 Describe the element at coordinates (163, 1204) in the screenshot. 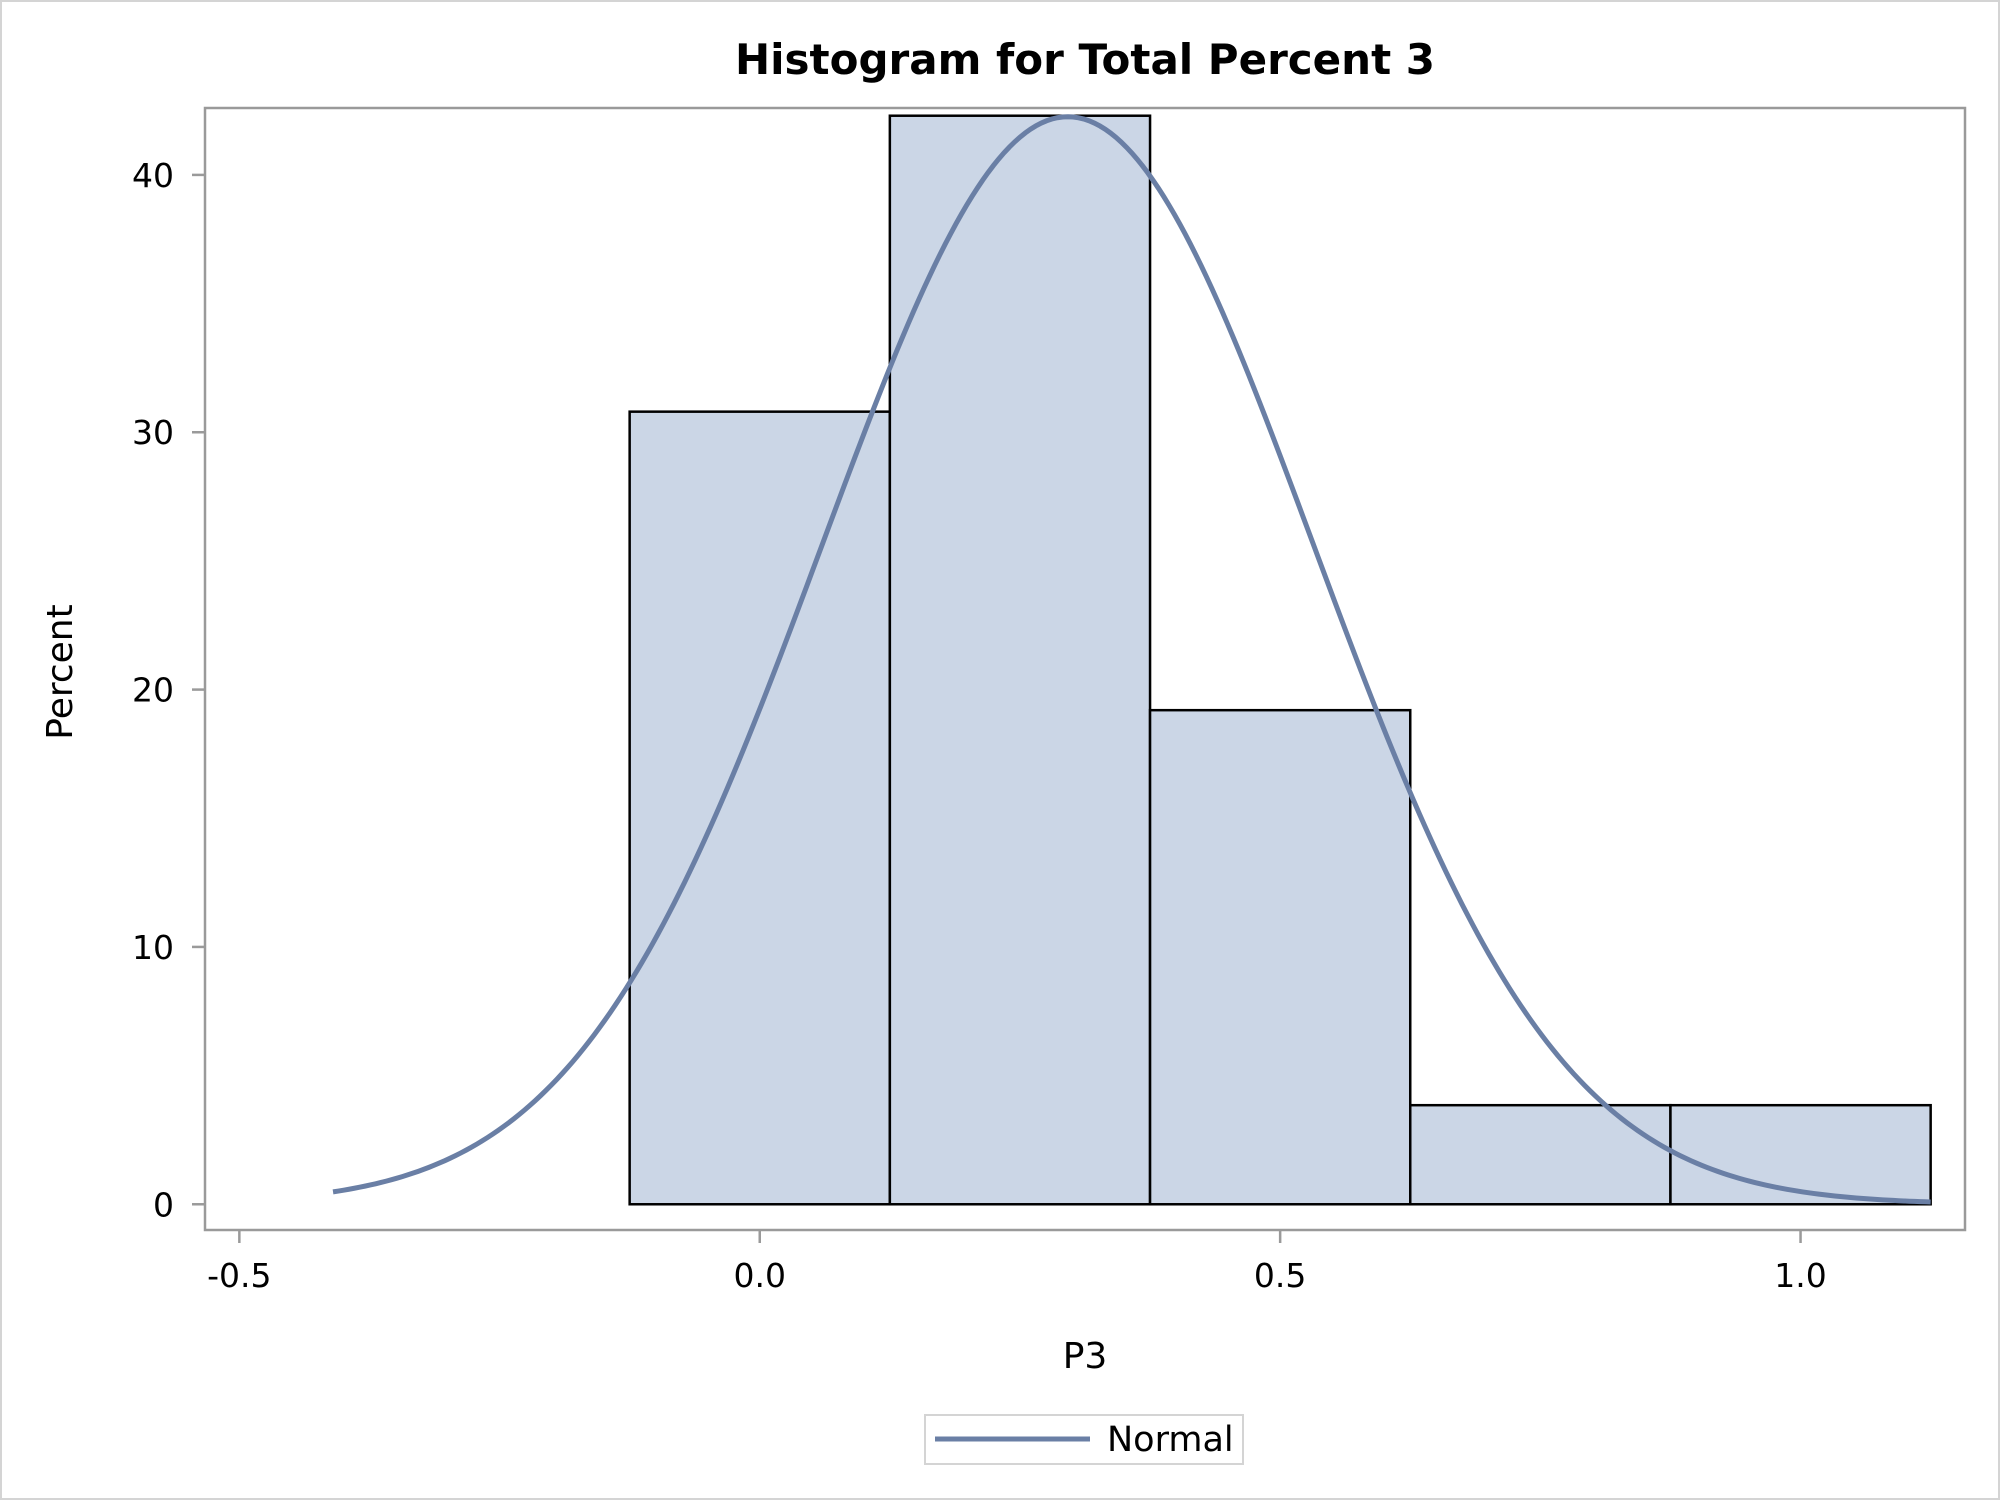

I see `y-tick-label-1: 0` at that location.